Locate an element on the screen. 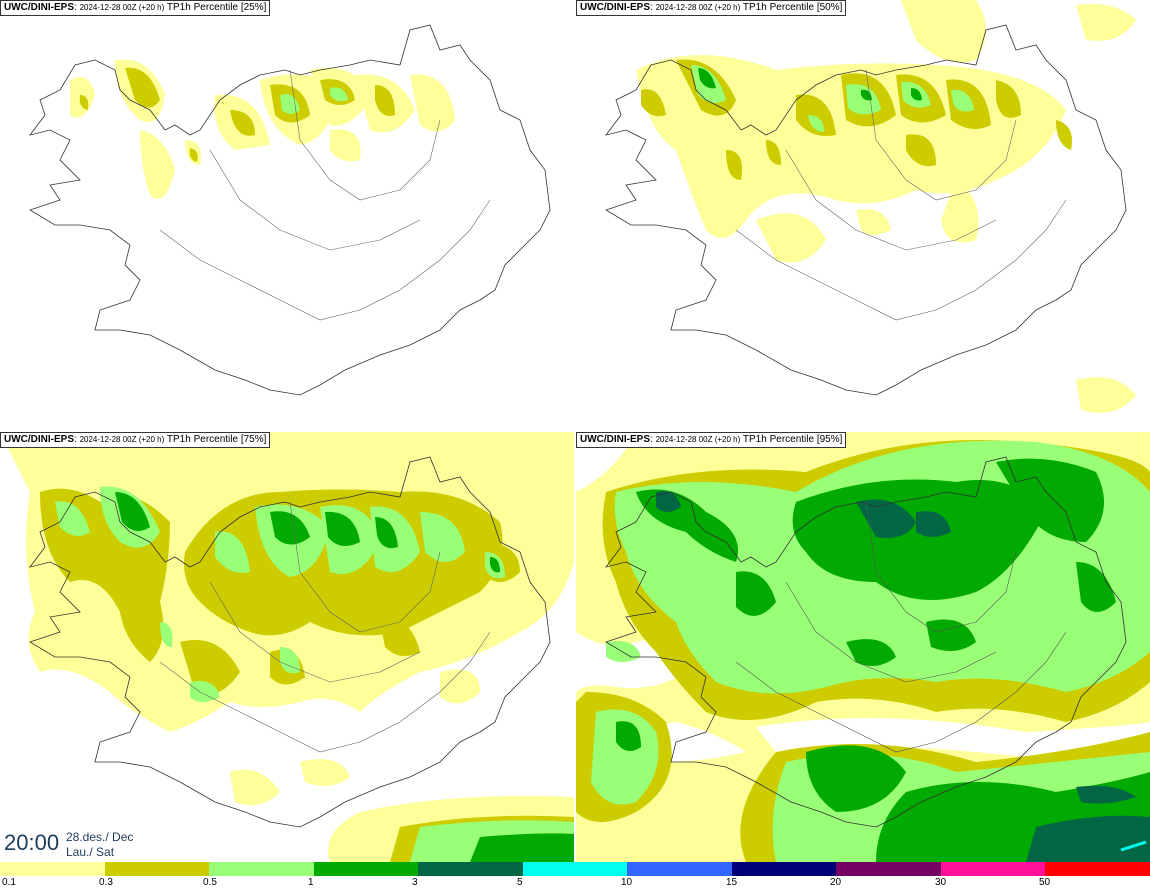 This screenshot has height=891, width=1150. product-name: TP1h Percentile [95%] is located at coordinates (792, 439).